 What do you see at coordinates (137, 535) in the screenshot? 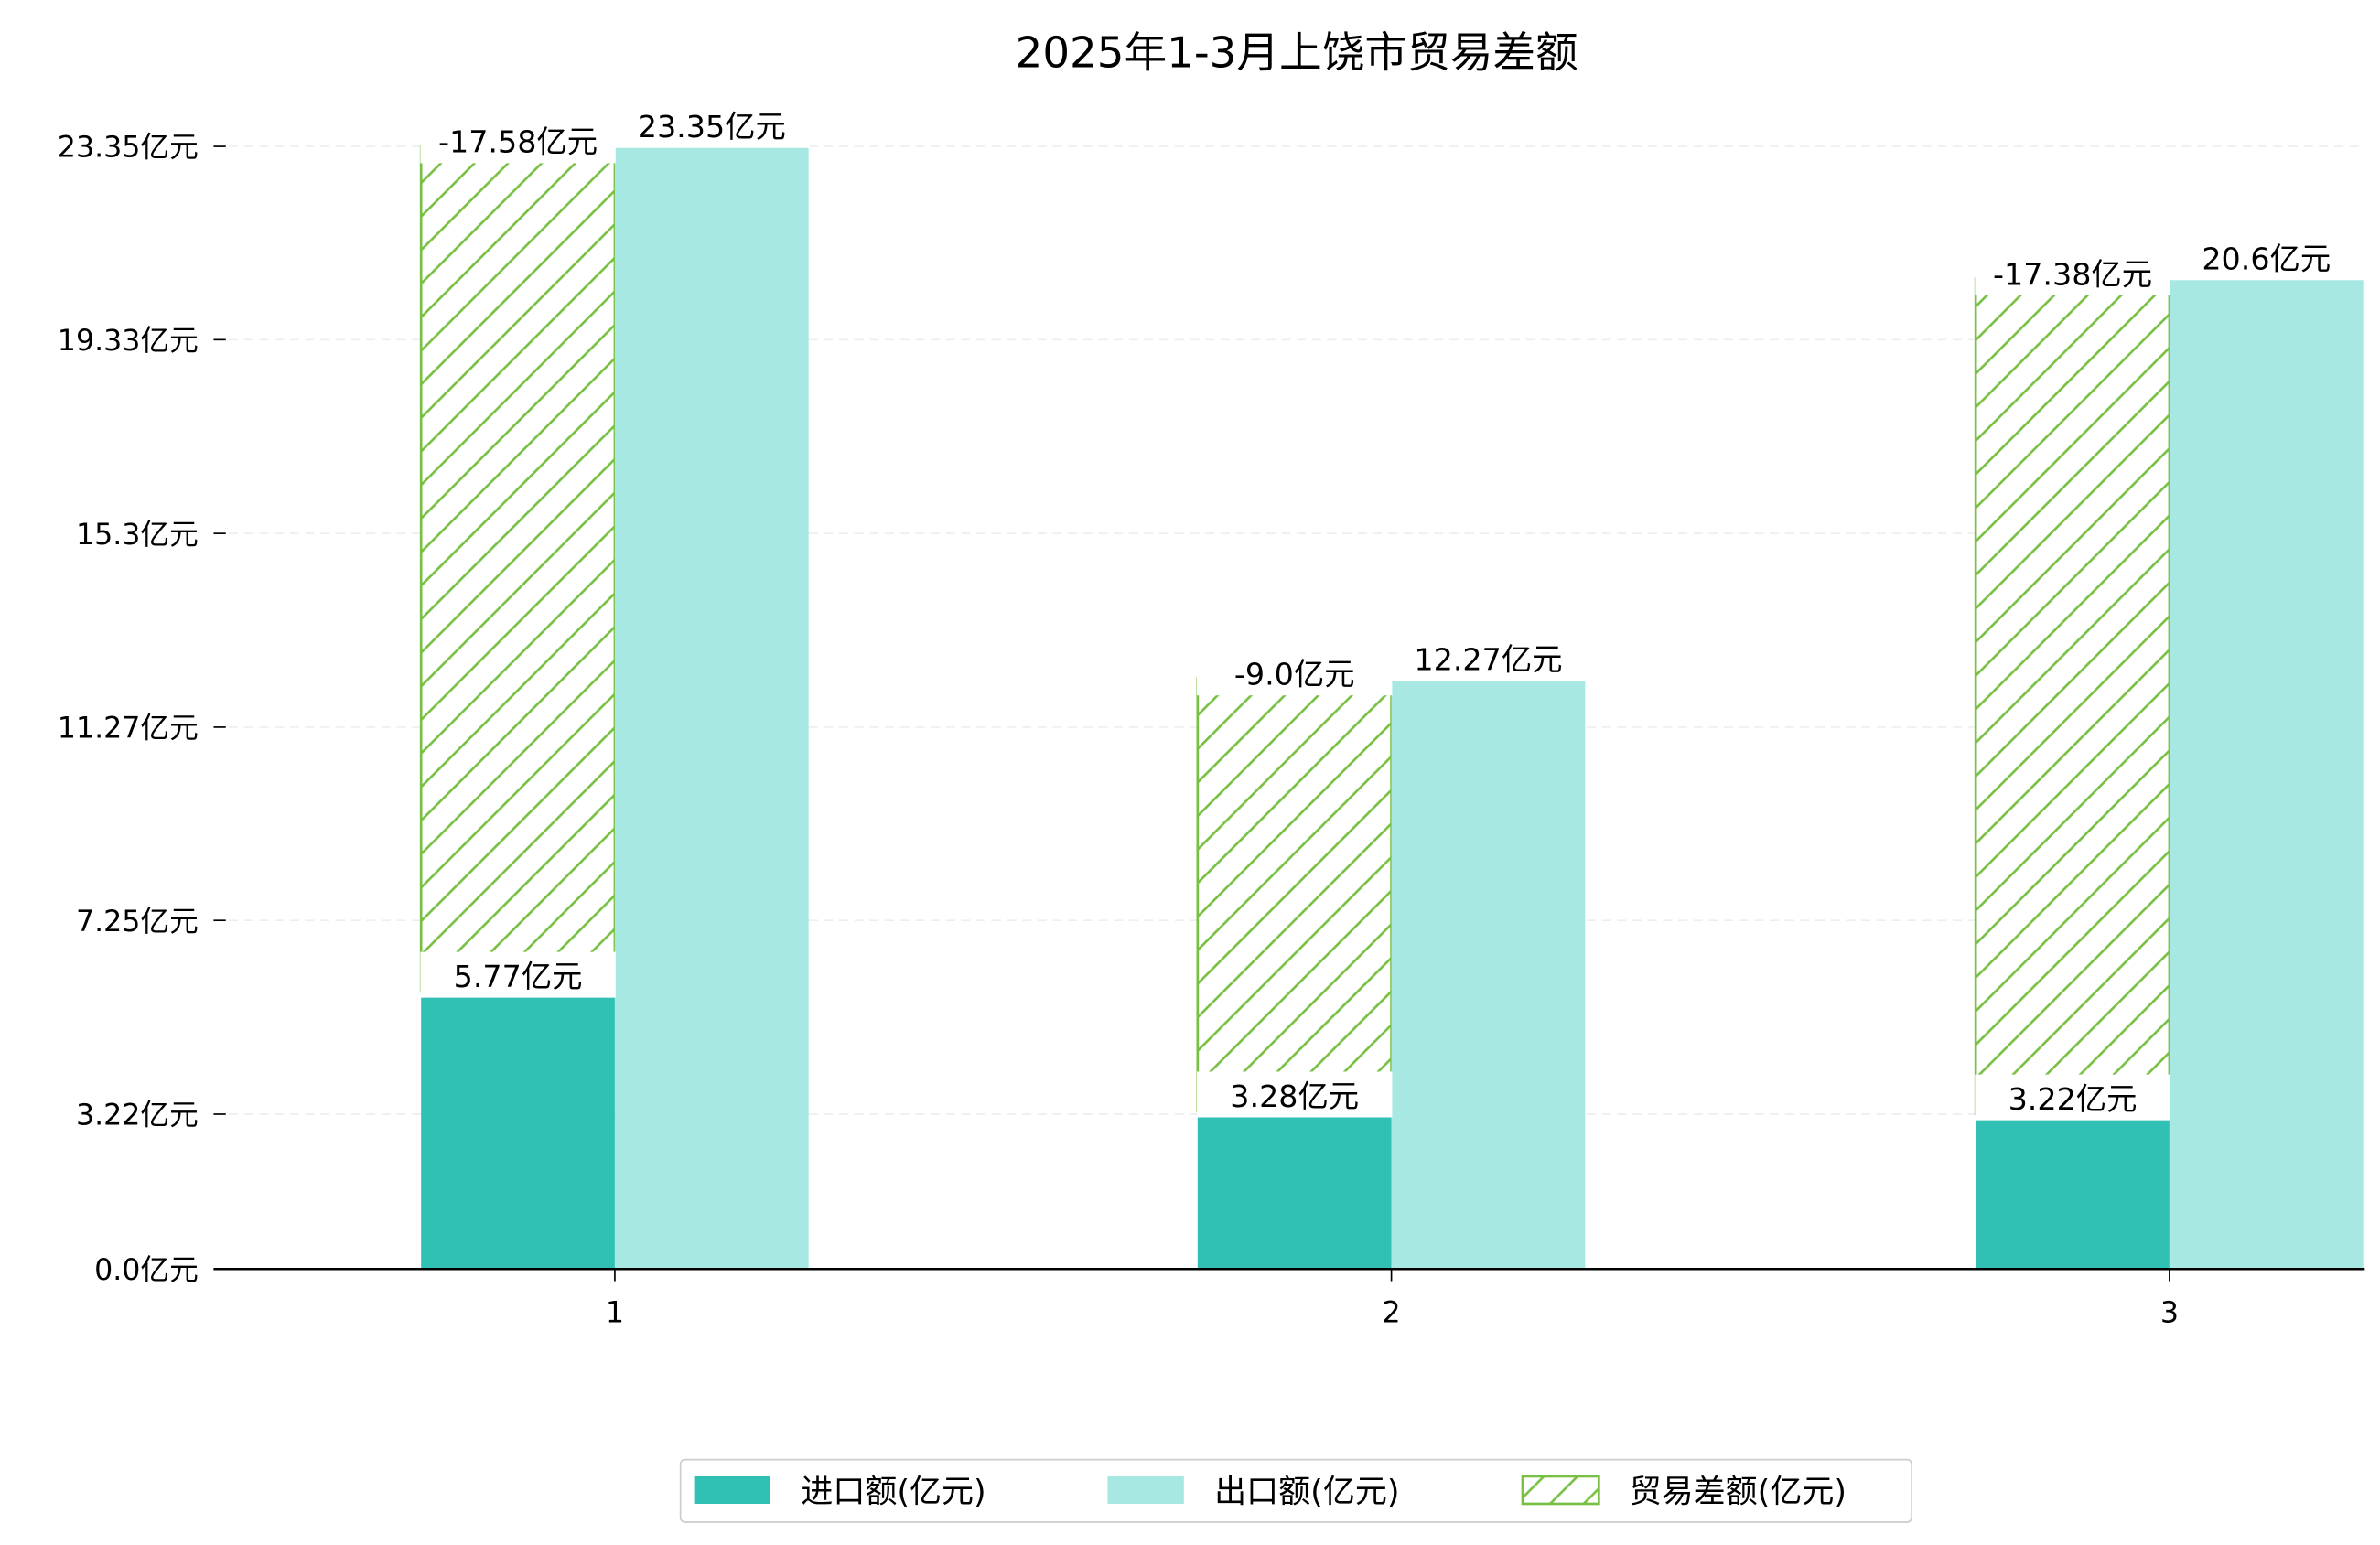
I see `y-tick-label: 15.3亿元` at bounding box center [137, 535].